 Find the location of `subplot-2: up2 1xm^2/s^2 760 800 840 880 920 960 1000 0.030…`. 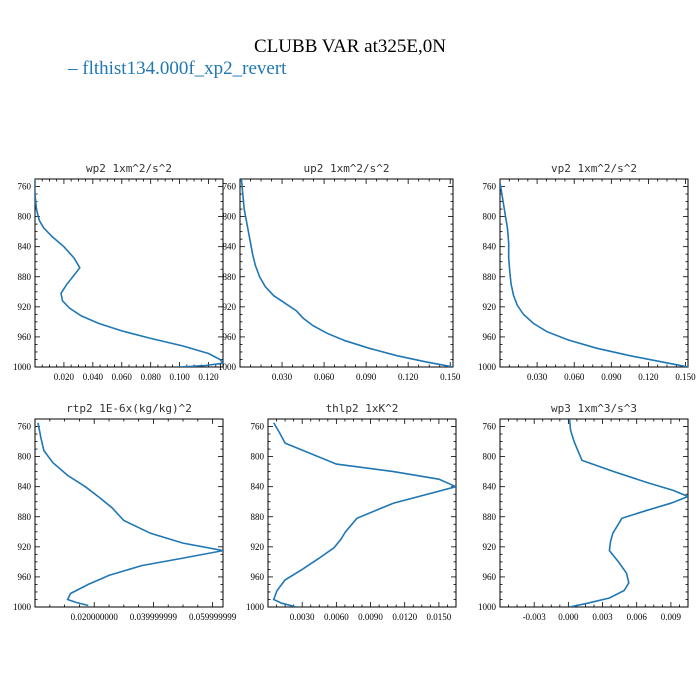

subplot-2: up2 1xm^2/s^2 760 800 840 880 920 960 1000 0.030… is located at coordinates (339, 272).